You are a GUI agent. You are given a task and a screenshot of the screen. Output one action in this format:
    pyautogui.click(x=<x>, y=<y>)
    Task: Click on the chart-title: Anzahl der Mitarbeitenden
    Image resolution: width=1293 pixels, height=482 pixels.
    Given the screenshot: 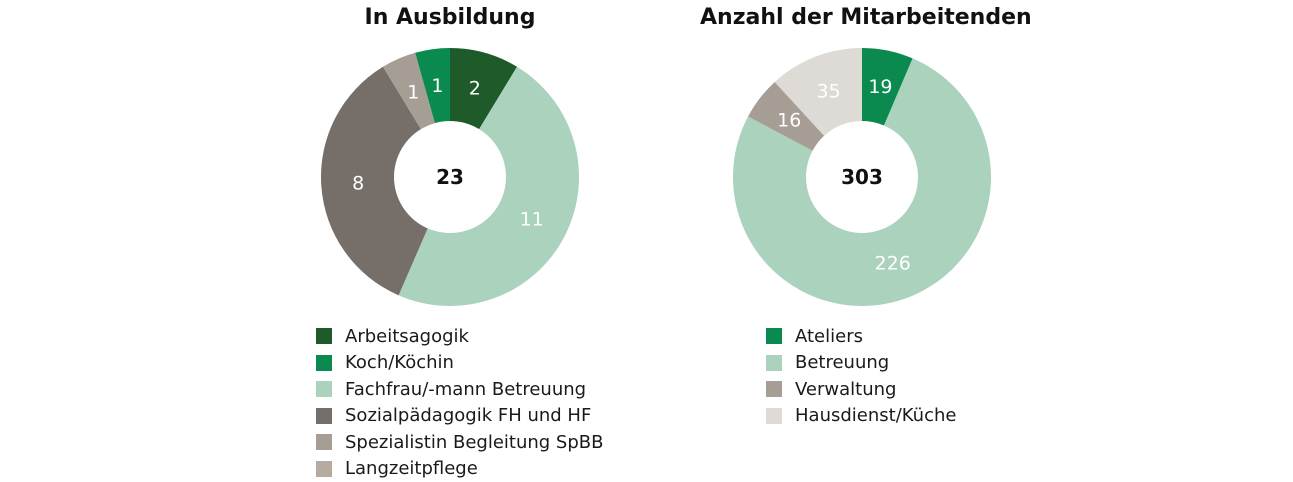 What is the action you would take?
    pyautogui.click(x=866, y=17)
    